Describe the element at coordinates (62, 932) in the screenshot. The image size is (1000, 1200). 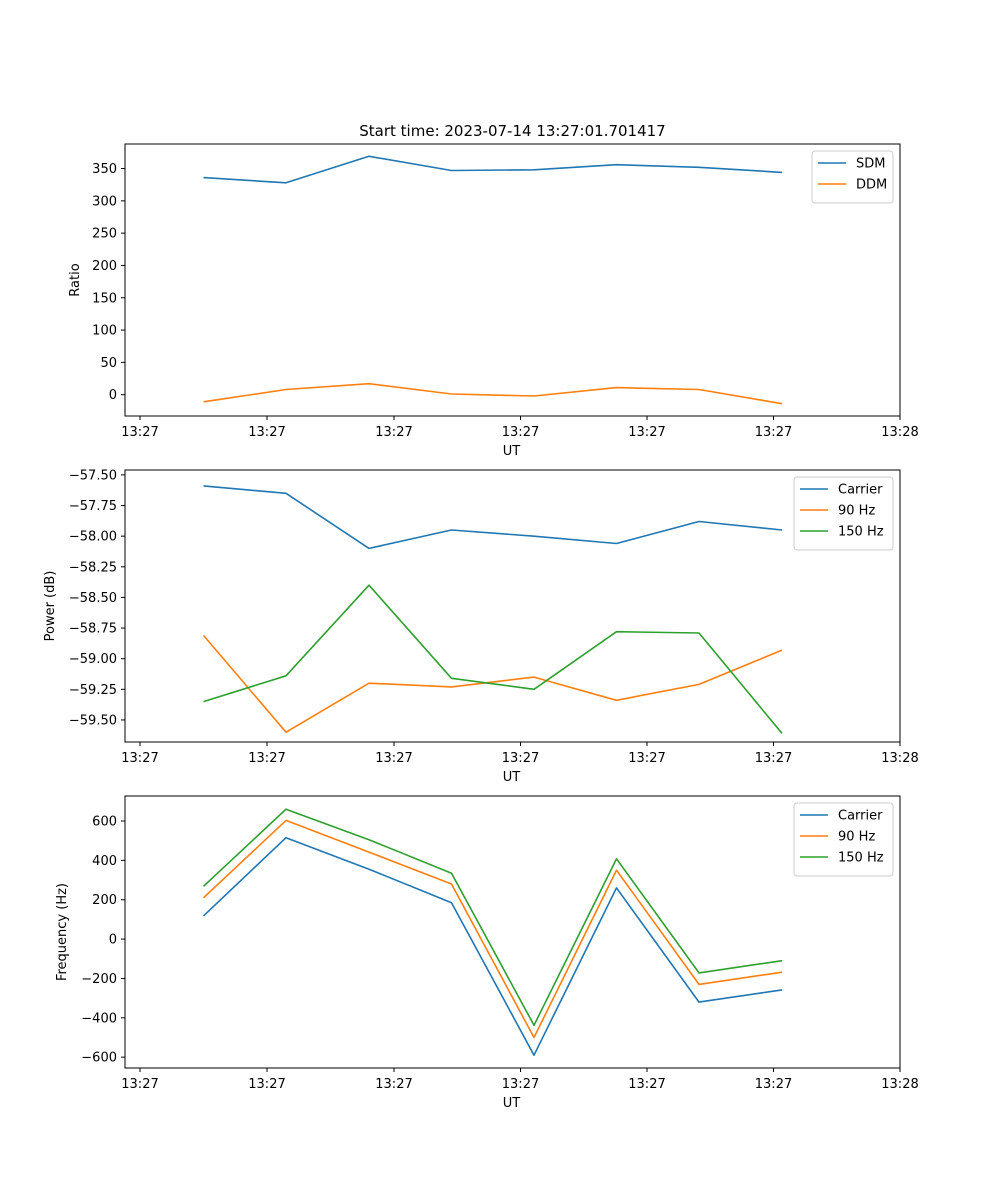
I see `y-axis-label: Frequency (Hz)` at that location.